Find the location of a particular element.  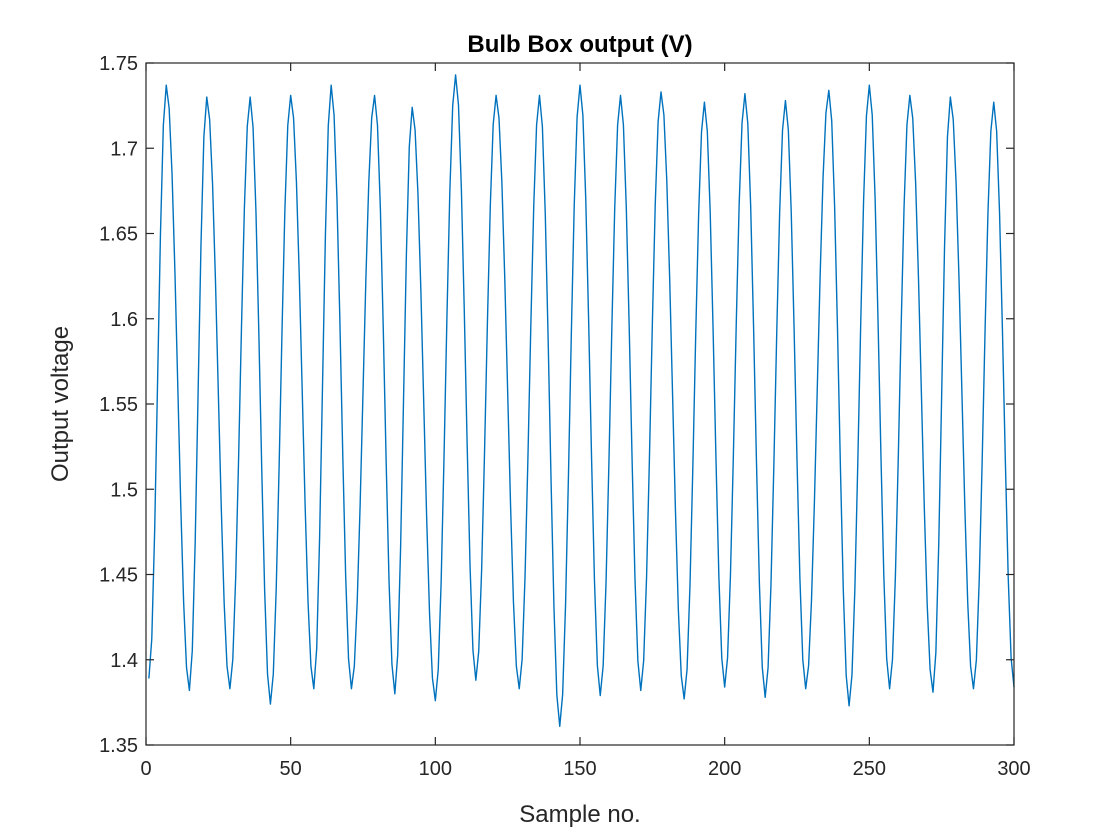

x-tick-label: 300 is located at coordinates (1013, 769).